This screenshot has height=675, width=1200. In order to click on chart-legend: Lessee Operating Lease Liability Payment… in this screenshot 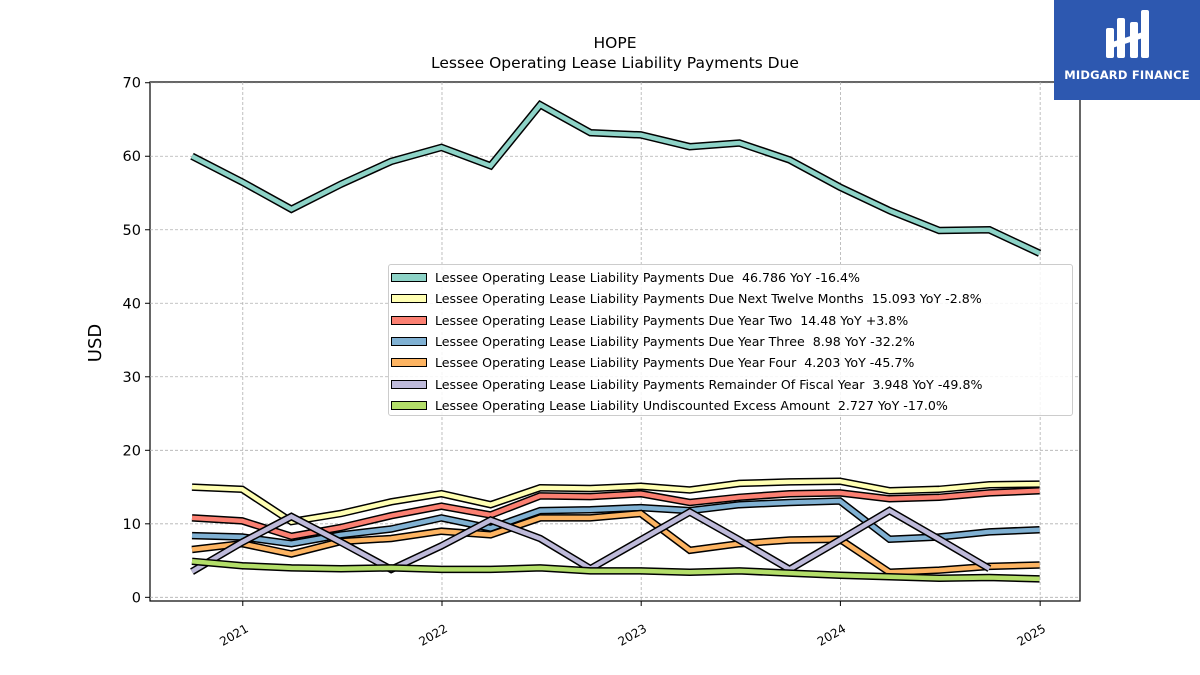, I will do `click(730, 340)`.